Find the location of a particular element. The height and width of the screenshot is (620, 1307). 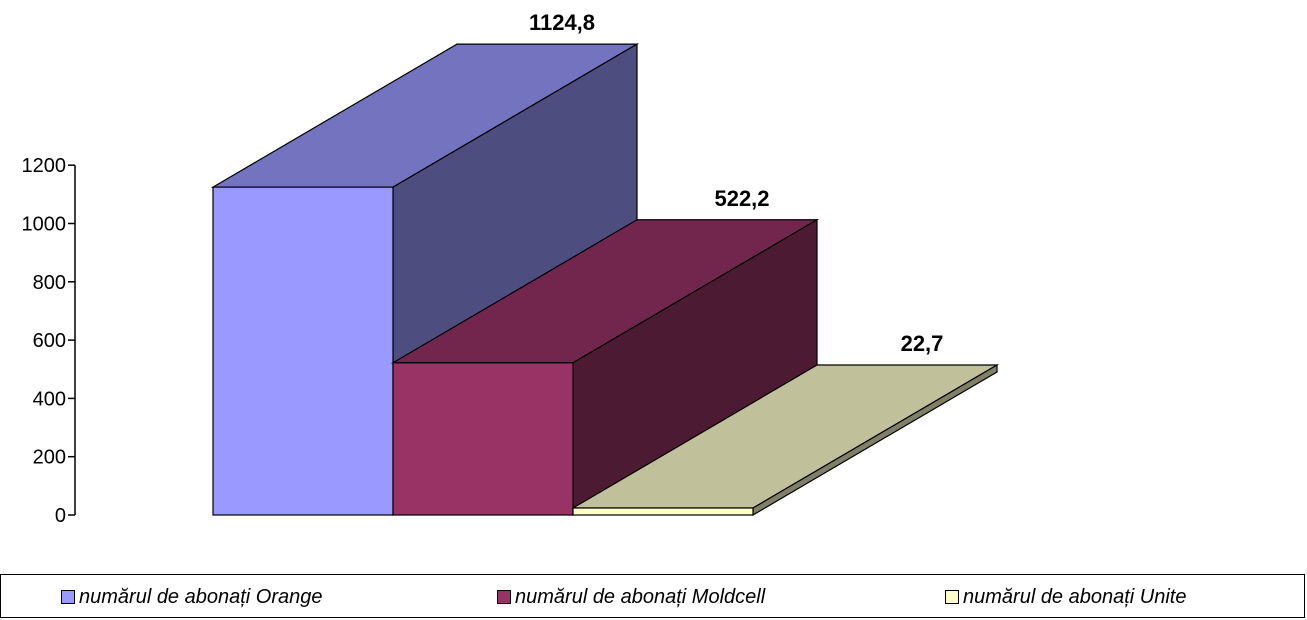

y-tick-label: 600 is located at coordinates (49, 341).